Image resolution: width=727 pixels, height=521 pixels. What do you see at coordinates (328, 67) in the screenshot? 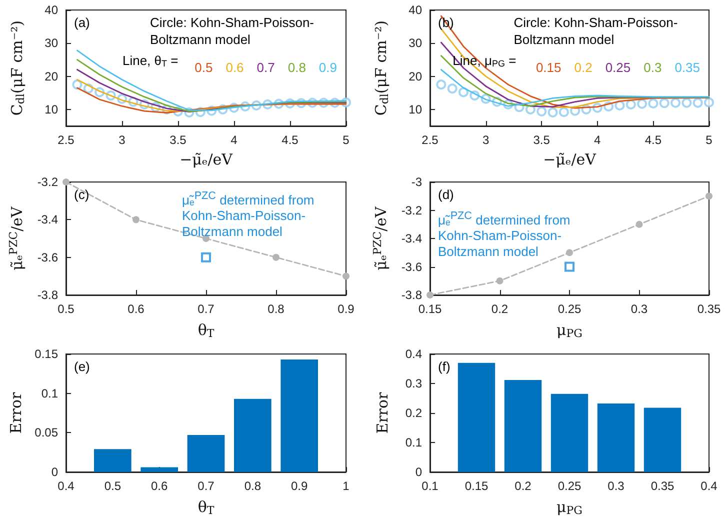
I see `series-label: 0.9` at bounding box center [328, 67].